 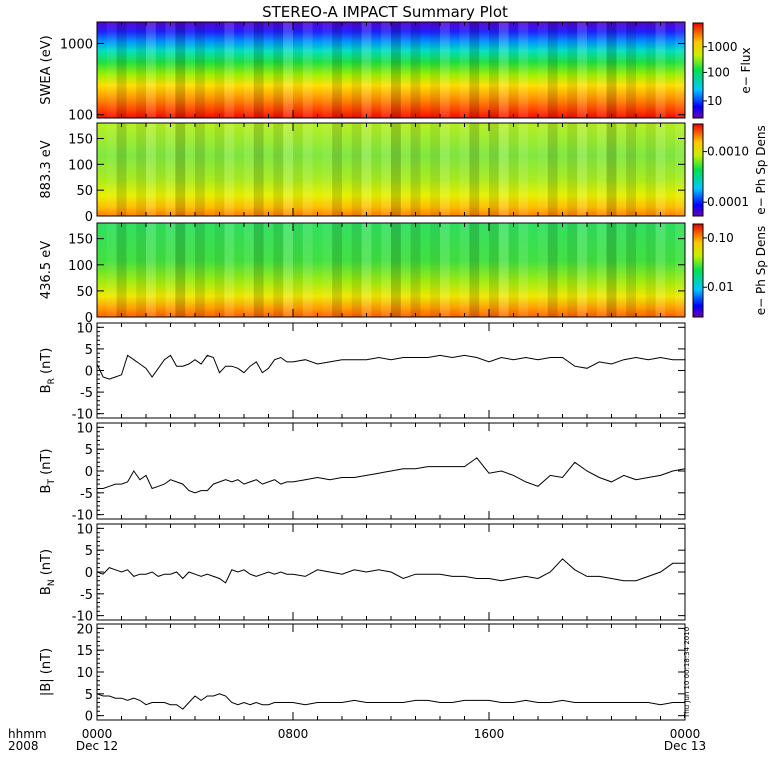 I want to click on bt-ytick-label: 0, so click(x=89, y=472).